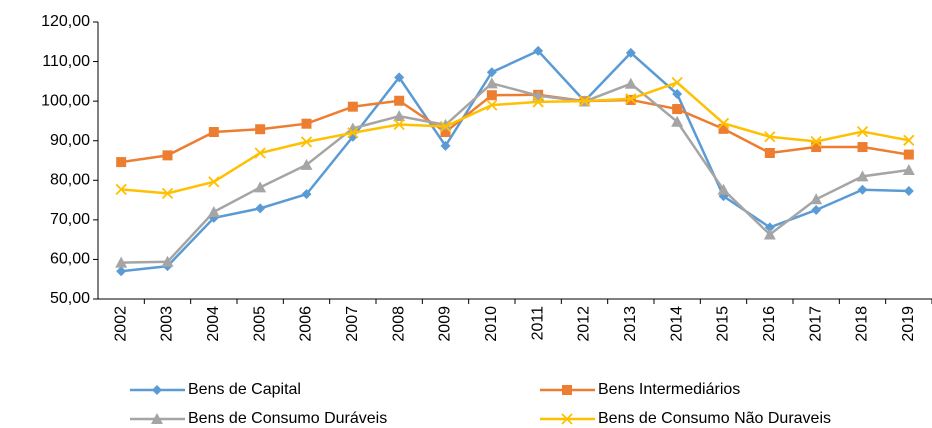  Describe the element at coordinates (352, 324) in the screenshot. I see `x-tick-label: 2007` at that location.